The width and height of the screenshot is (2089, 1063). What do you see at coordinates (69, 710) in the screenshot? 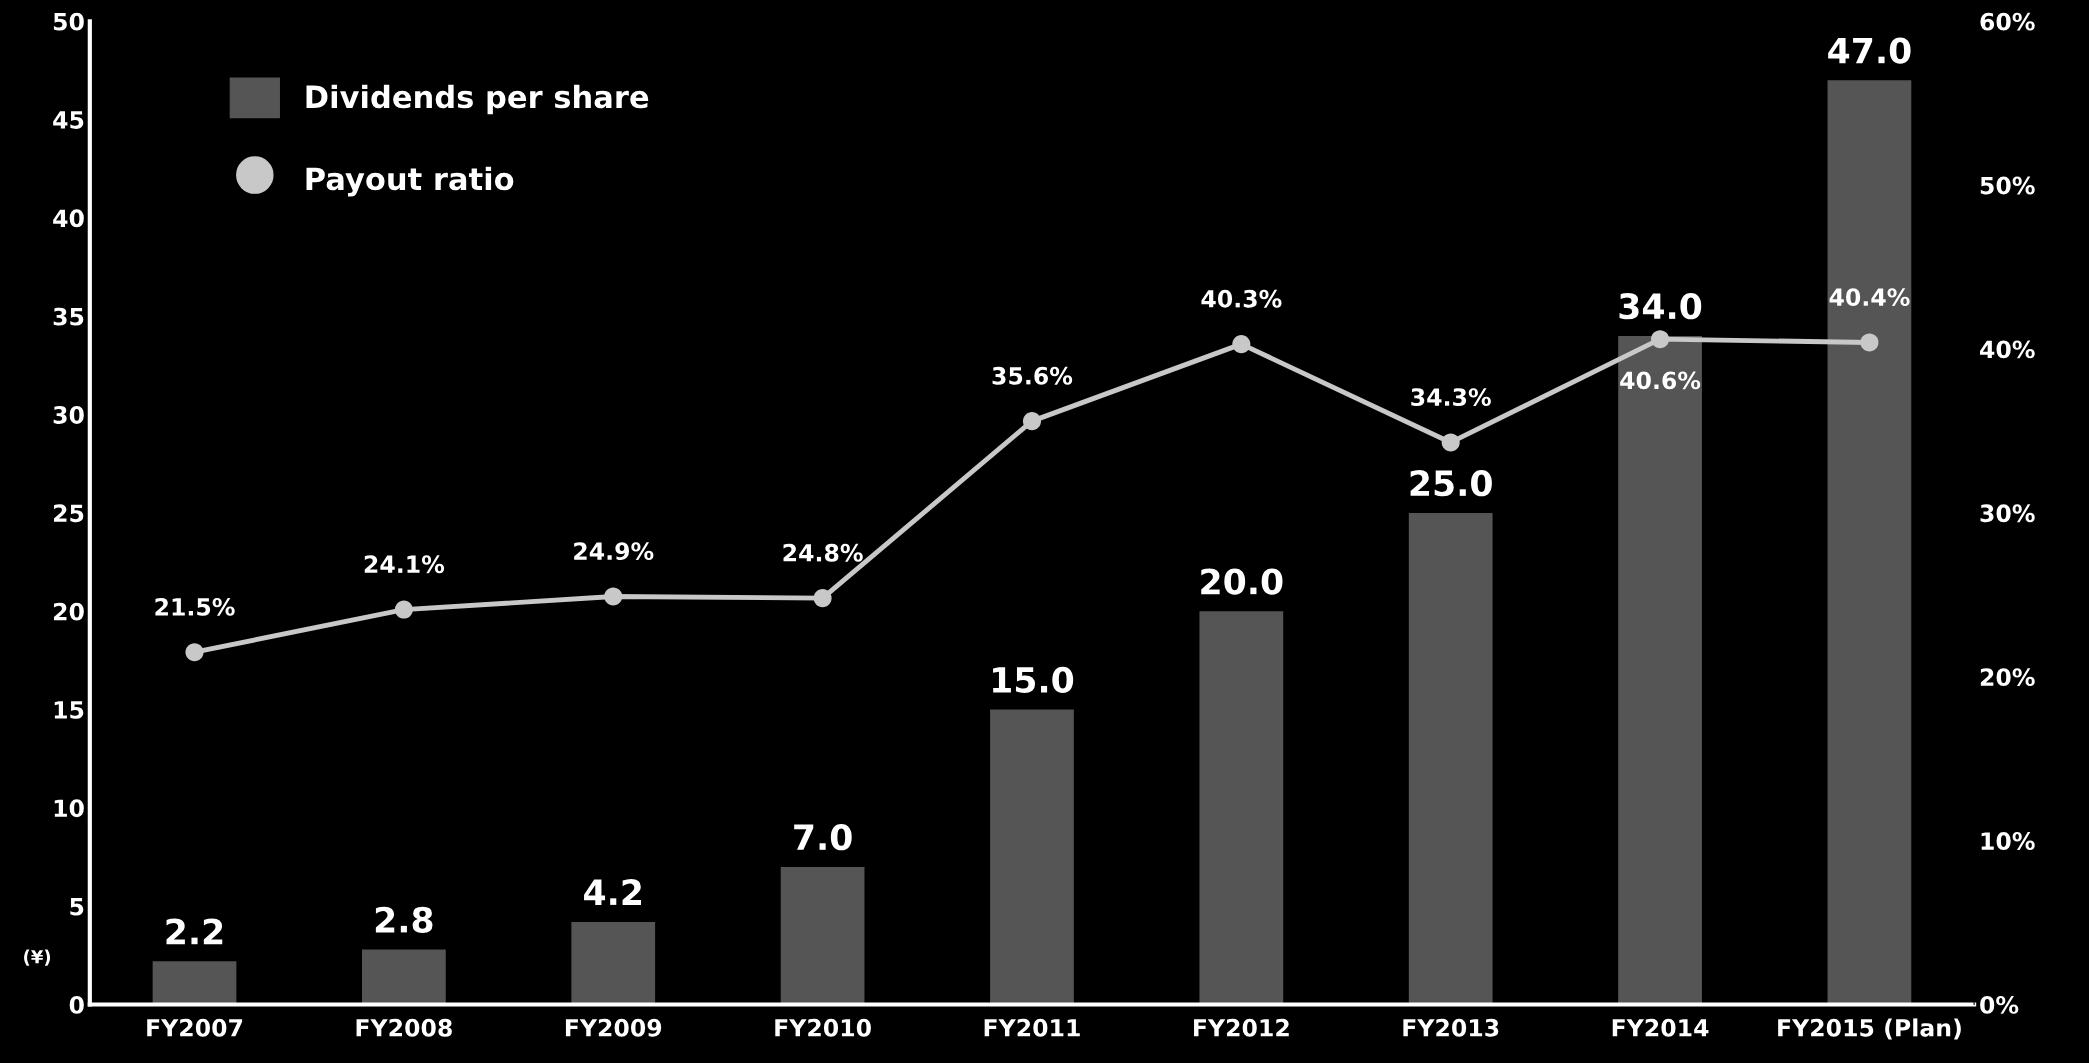
I see `y-tick-label: 15` at bounding box center [69, 710].